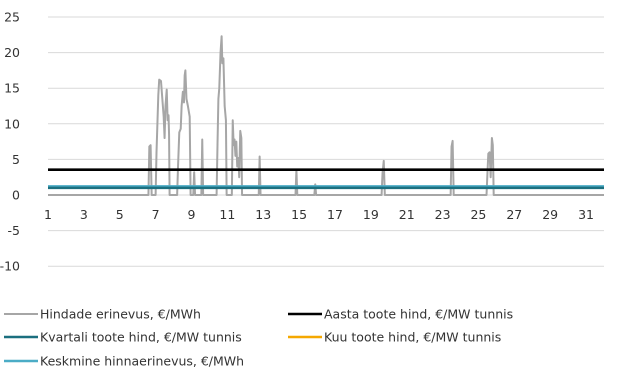 Image resolution: width=622 pixels, height=369 pixels. What do you see at coordinates (120, 314) in the screenshot?
I see `legend-label: Hindade erinevus, €/MWh` at bounding box center [120, 314].